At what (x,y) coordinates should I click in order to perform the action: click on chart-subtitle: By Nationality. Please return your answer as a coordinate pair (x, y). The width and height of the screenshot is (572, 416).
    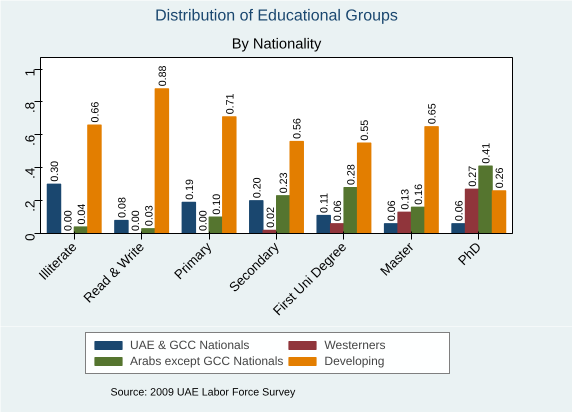
    Looking at the image, I should click on (277, 44).